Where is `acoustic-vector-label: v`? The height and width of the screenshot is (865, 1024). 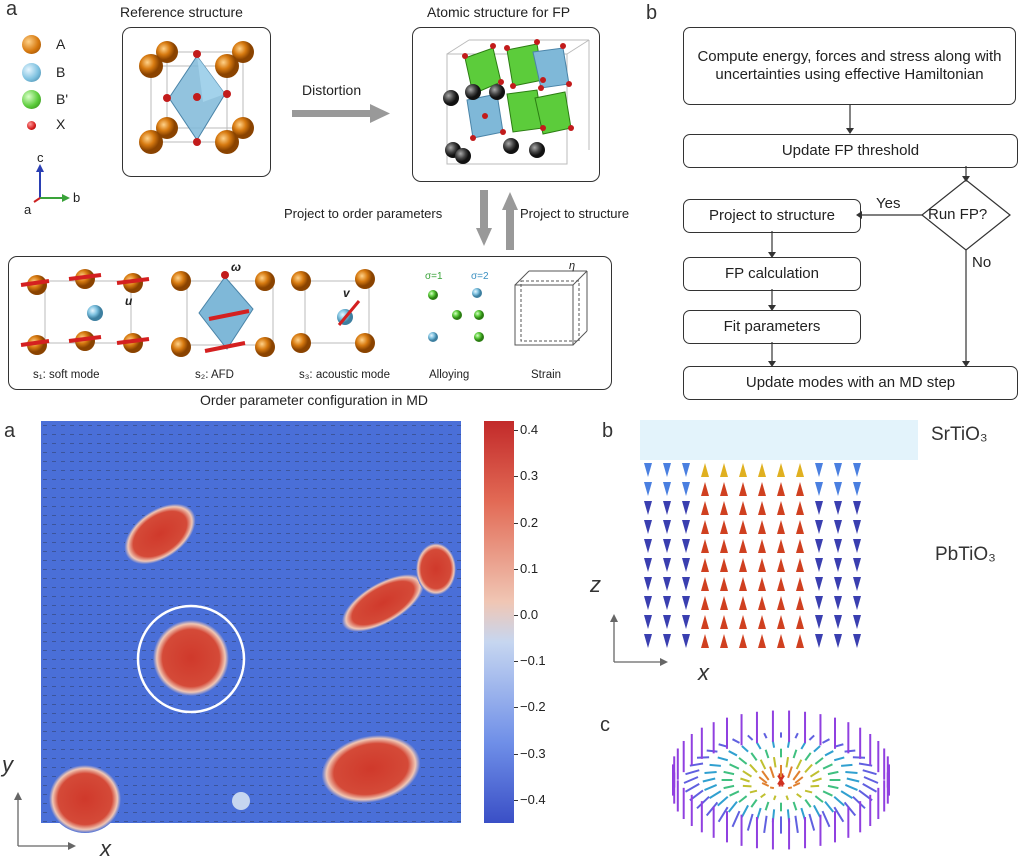 acoustic-vector-label: v is located at coordinates (347, 293).